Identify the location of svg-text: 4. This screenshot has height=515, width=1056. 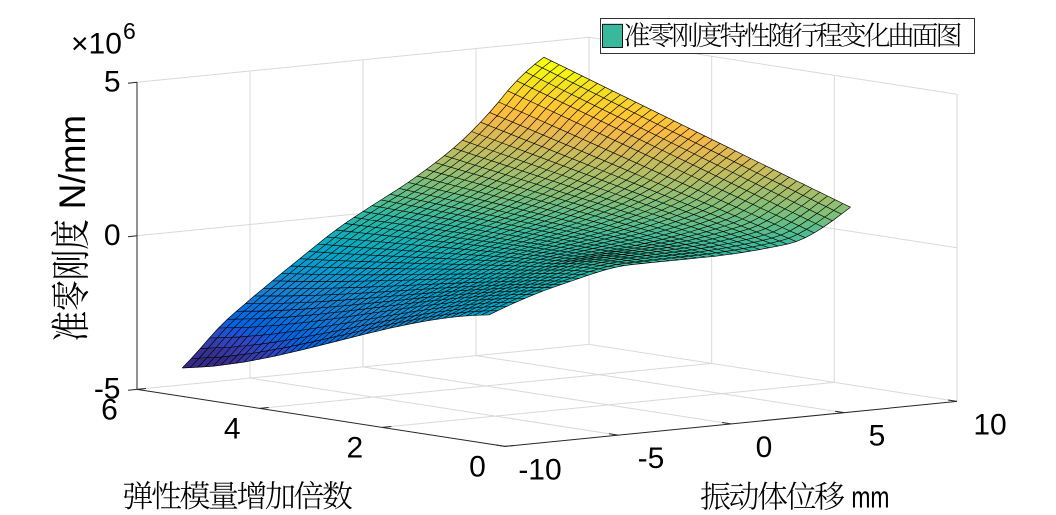
(232, 429).